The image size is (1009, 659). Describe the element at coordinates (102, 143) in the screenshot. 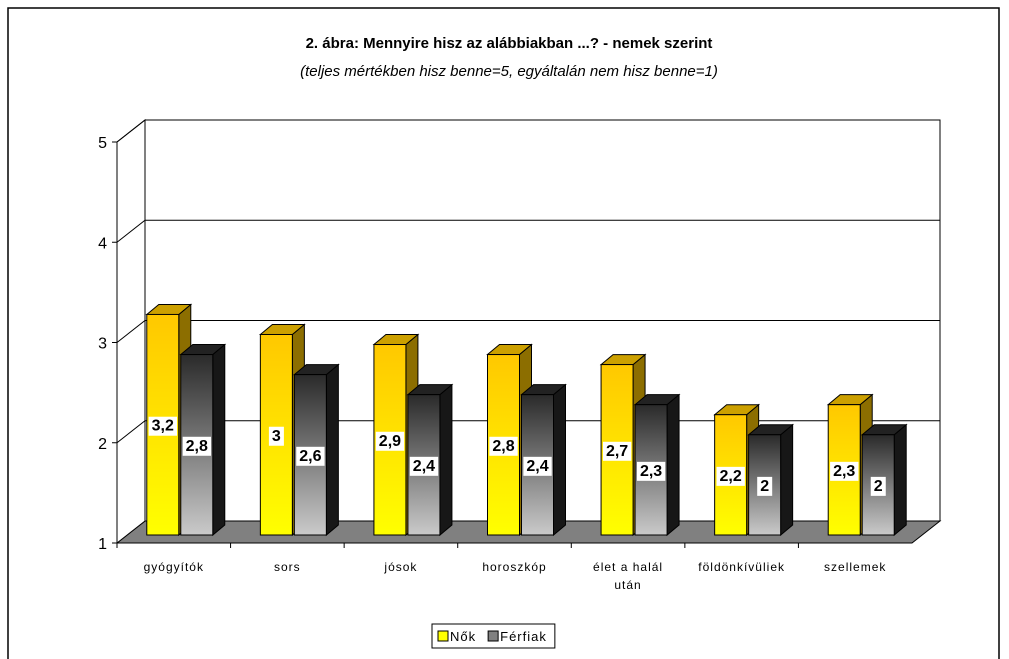

I see `y-tick-label: 5` at that location.